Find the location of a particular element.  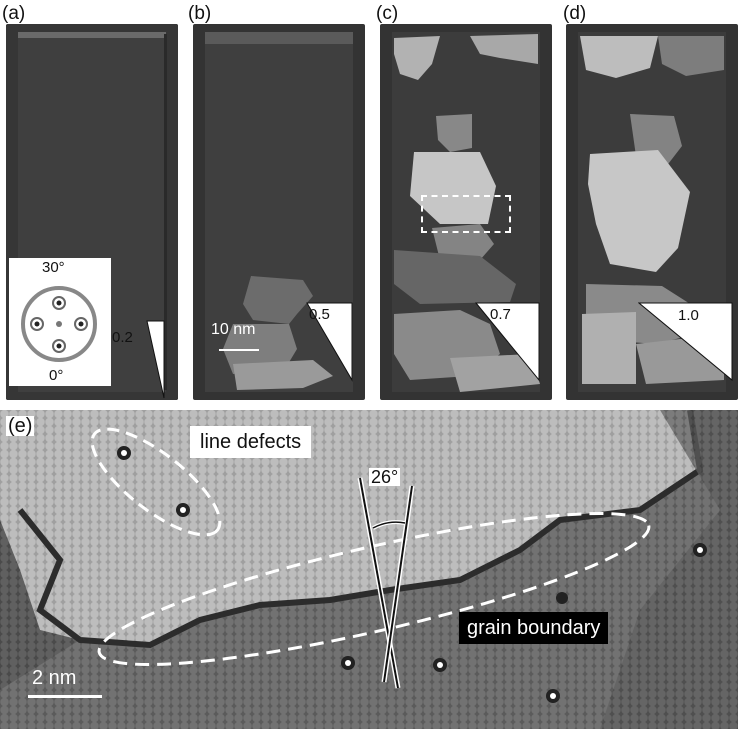

inset-bottom-label: 0° is located at coordinates (56, 375).